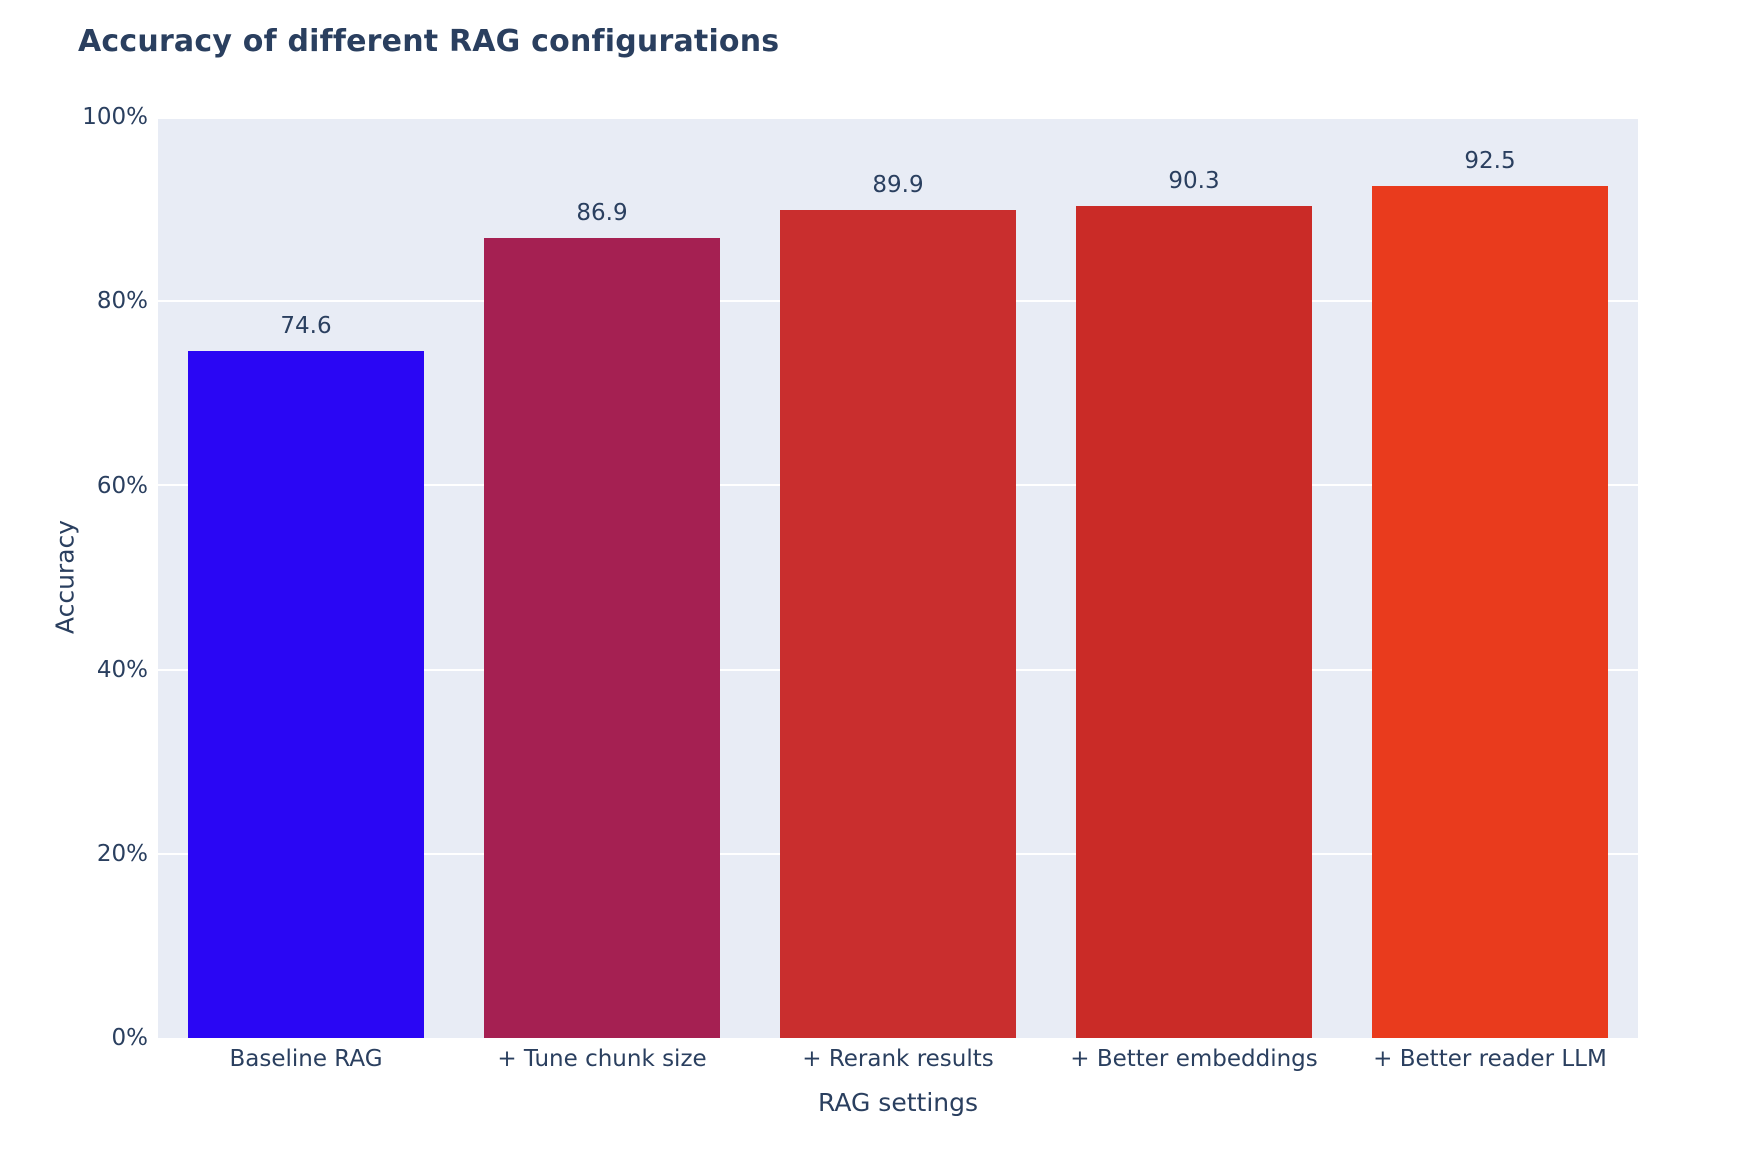 Image resolution: width=1760 pixels, height=1176 pixels. What do you see at coordinates (602, 1059) in the screenshot?
I see `x-tick-tune-chunk-size: + Tune chunk size` at bounding box center [602, 1059].